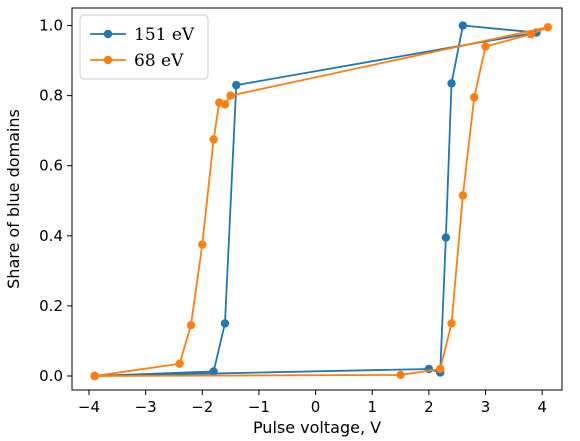 The width and height of the screenshot is (580, 441). I want to click on y-tick-label: 0.4, so click(51, 236).